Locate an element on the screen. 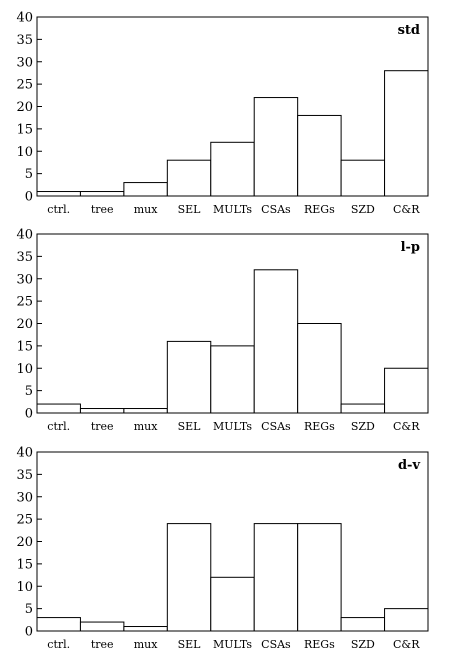 Image resolution: width=451 pixels, height=669 pixels. y-tick-label-2-9: 40 is located at coordinates (24, 235).